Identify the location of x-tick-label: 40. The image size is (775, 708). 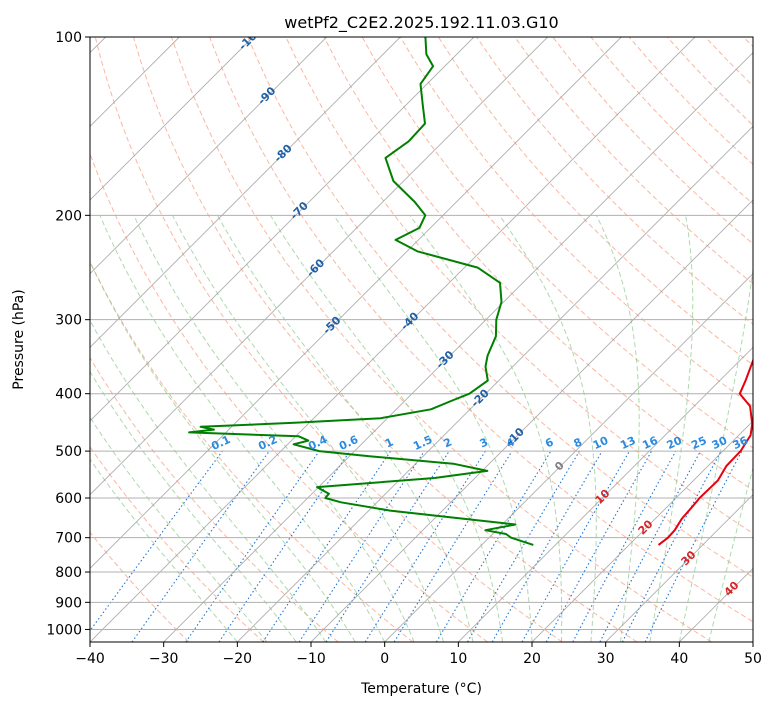
(679, 659).